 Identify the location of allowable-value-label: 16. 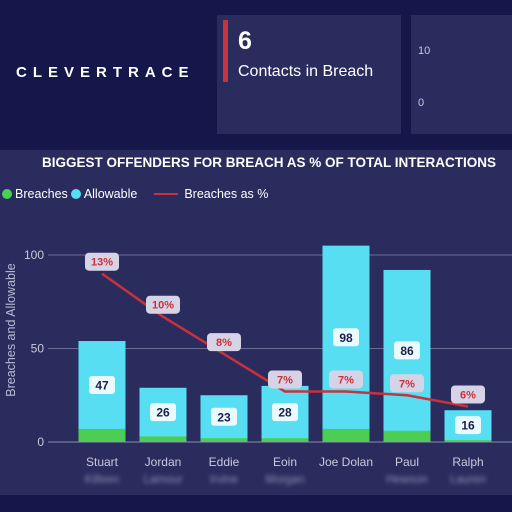
(468, 426).